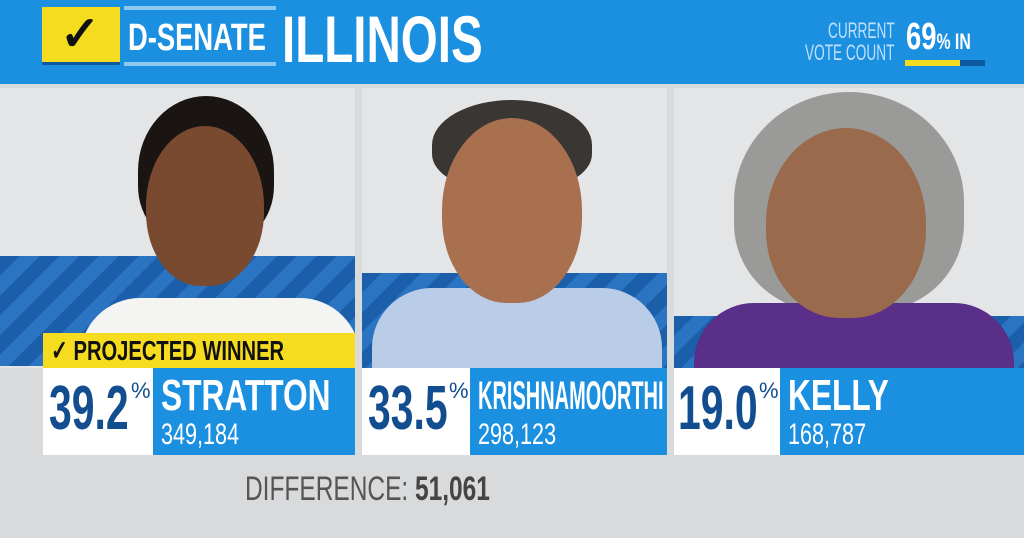  I want to click on candidate-name: KELLY, so click(838, 395).